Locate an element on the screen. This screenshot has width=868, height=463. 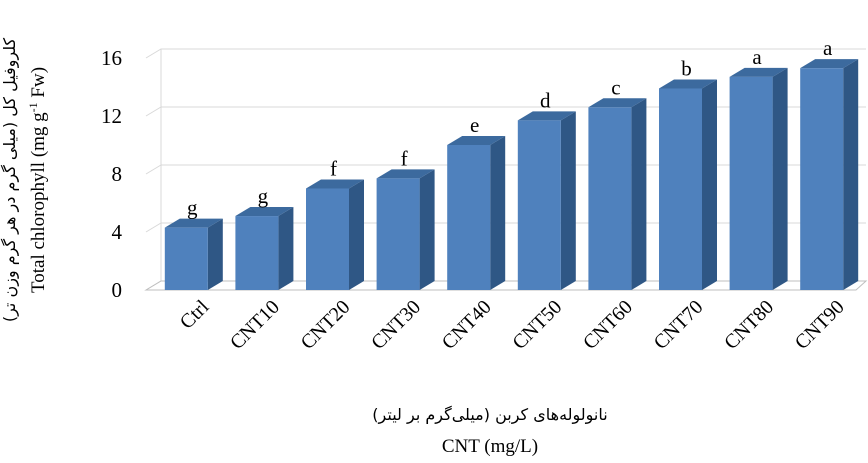
y-tick-label: 12 is located at coordinates (111, 116).